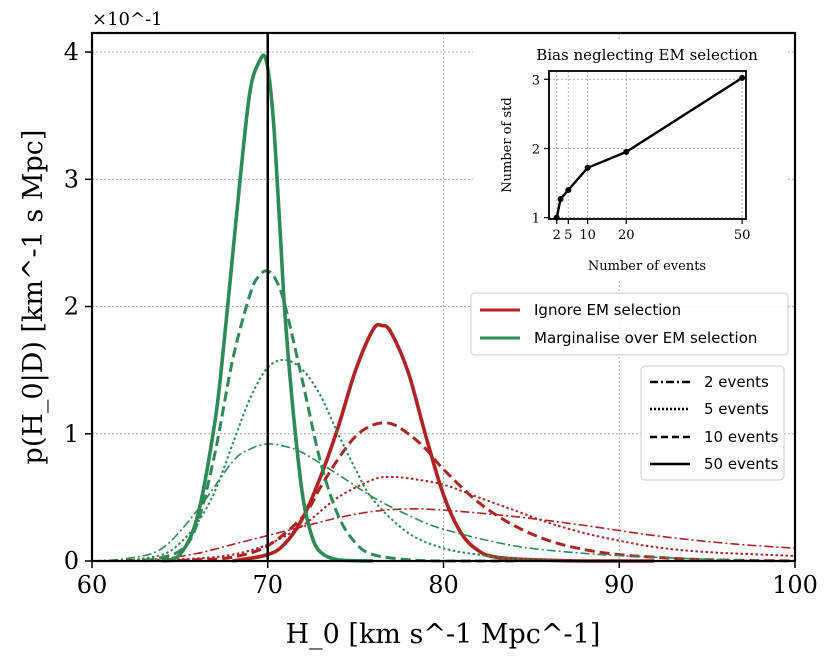  I want to click on y-tick-label: 4, so click(71, 52).